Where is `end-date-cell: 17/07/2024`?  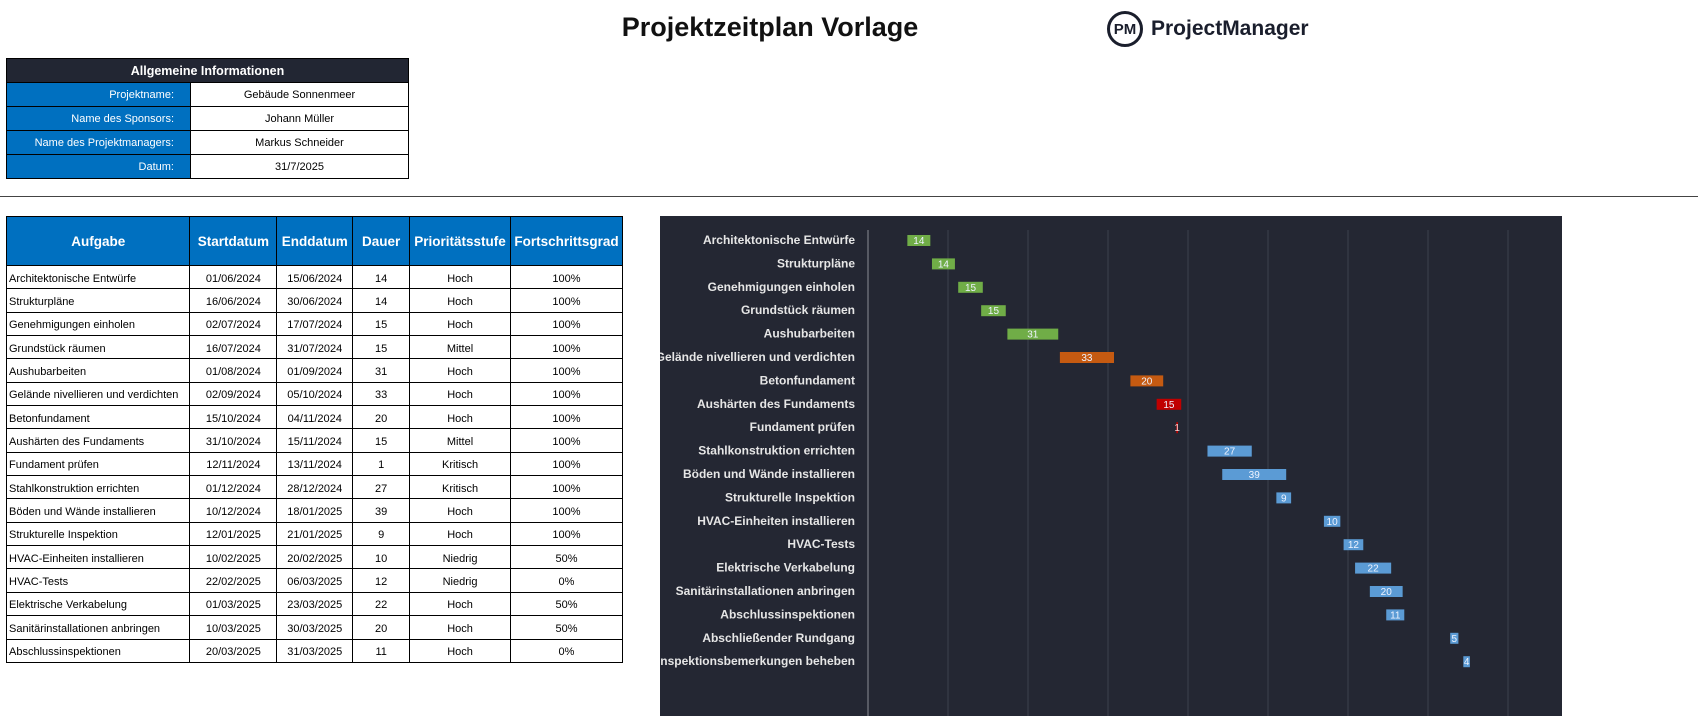 end-date-cell: 17/07/2024 is located at coordinates (315, 324).